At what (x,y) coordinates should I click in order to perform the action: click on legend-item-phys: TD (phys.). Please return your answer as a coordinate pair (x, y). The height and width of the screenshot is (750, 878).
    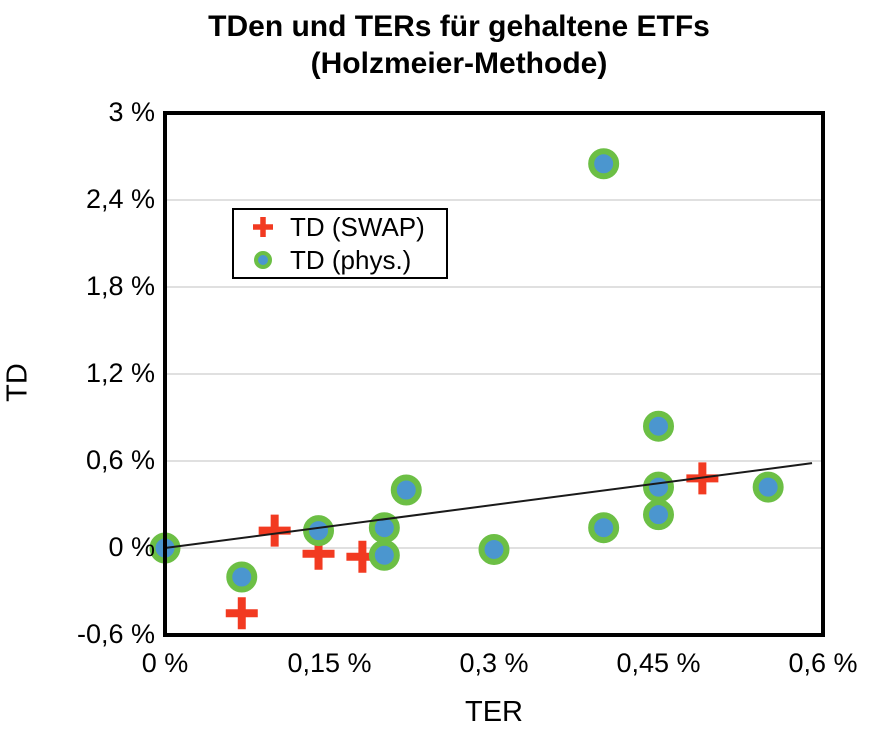
    Looking at the image, I should click on (340, 260).